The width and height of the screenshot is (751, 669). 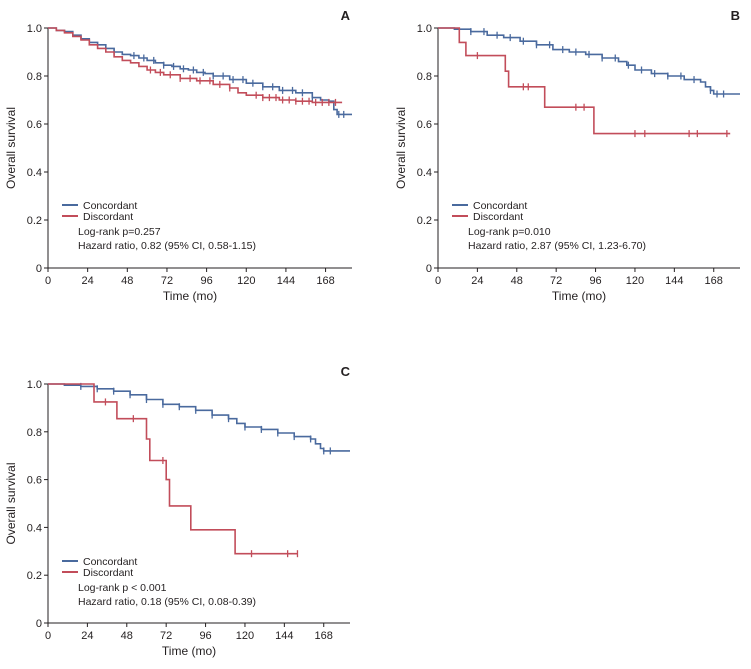 I want to click on log-rank-text: Log-rank p=0.010, so click(x=509, y=232).